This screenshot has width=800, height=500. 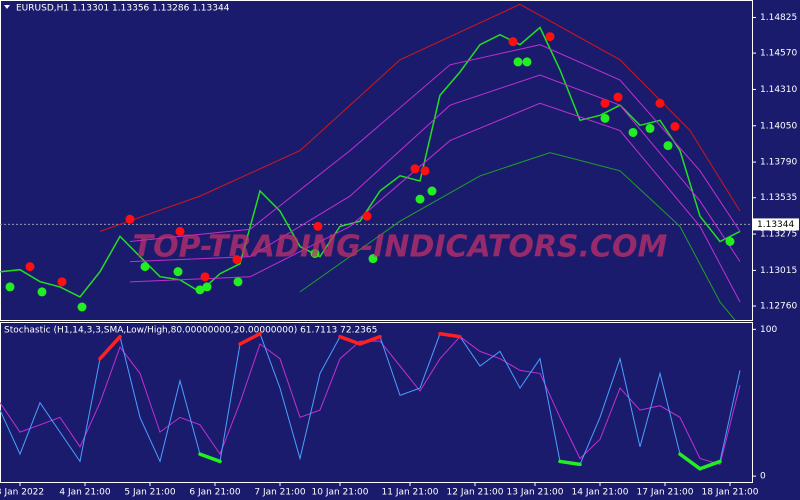 I want to click on y-tick-label: 1.13275, so click(x=778, y=235).